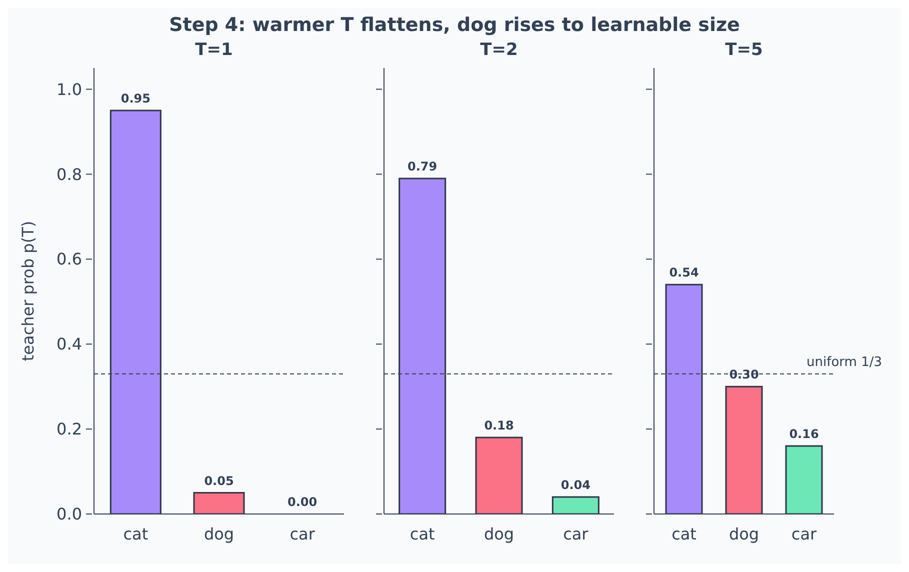 The image size is (909, 572). I want to click on text: Step 4: warmer T flattens, dog rises to learnable size, so click(454, 25).